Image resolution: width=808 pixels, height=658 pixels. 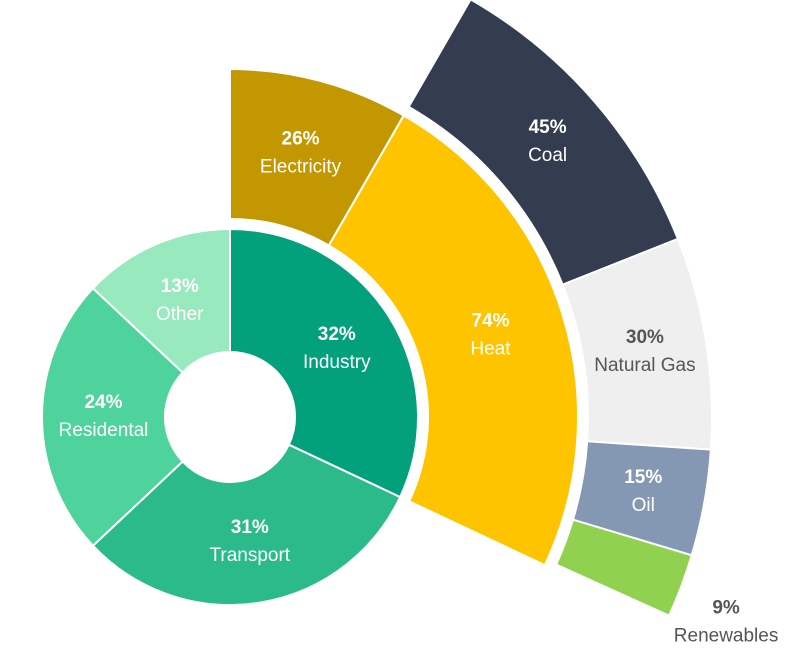 What do you see at coordinates (645, 337) in the screenshot?
I see `value-label: 30%` at bounding box center [645, 337].